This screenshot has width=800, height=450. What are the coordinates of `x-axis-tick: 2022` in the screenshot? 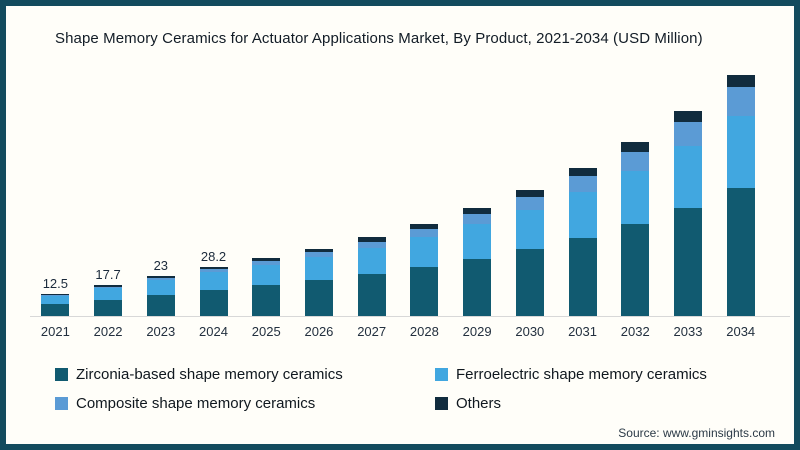 It's located at (108, 331).